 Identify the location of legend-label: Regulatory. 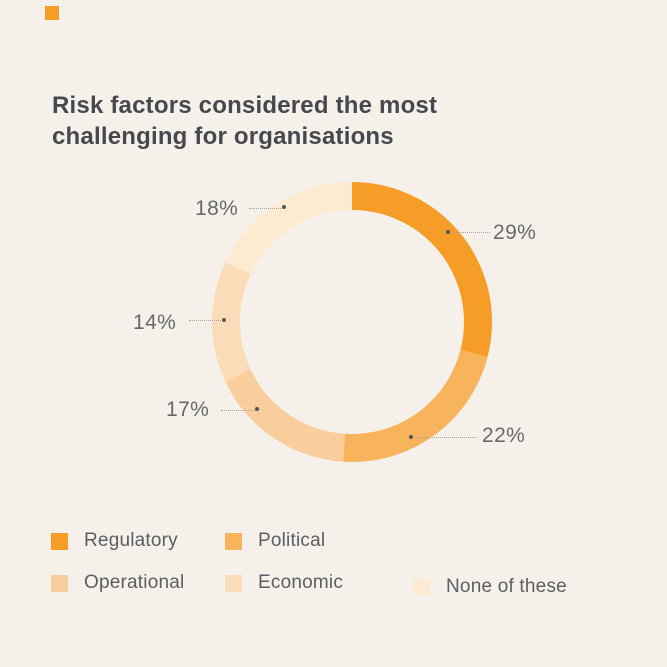
(131, 540).